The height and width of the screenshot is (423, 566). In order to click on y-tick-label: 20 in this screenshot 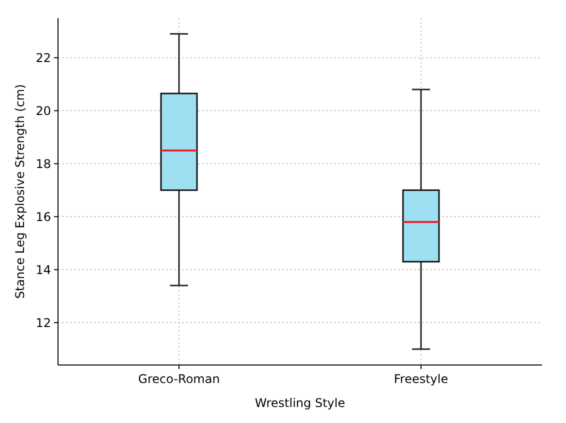, I will do `click(43, 111)`.